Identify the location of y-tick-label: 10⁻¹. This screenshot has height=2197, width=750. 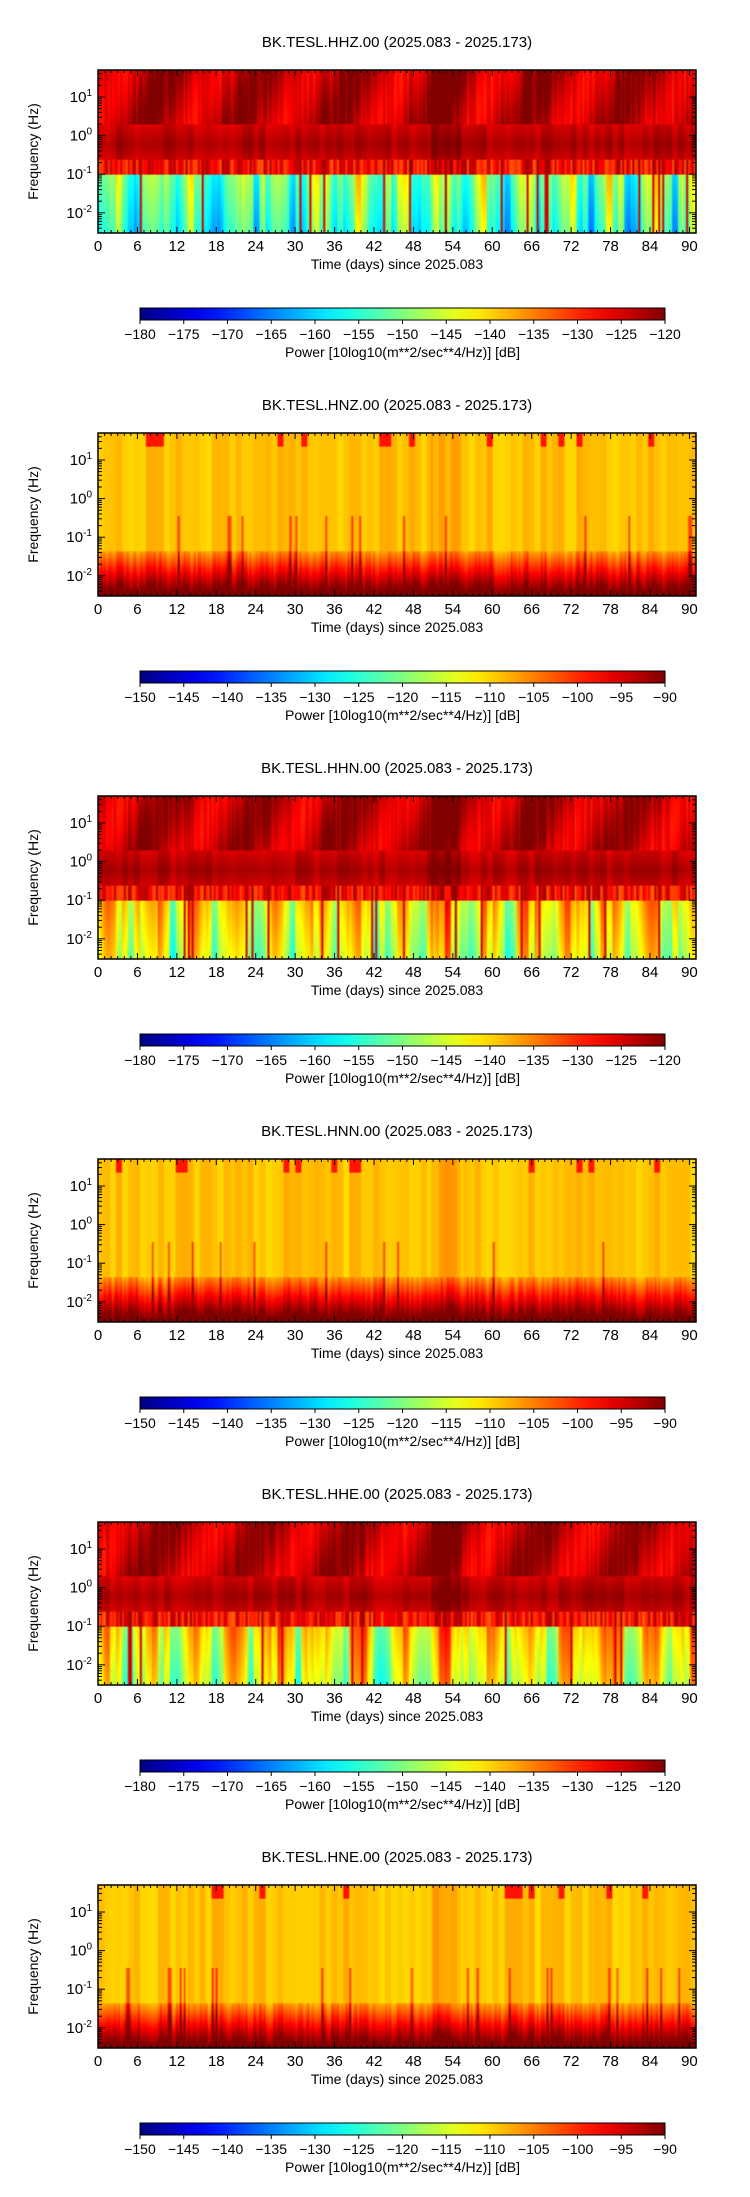
(79, 1263).